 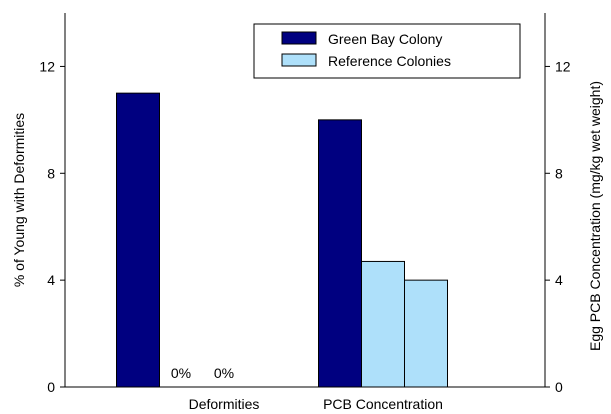 What do you see at coordinates (299, 60) in the screenshot?
I see `legend-swatch-reference` at bounding box center [299, 60].